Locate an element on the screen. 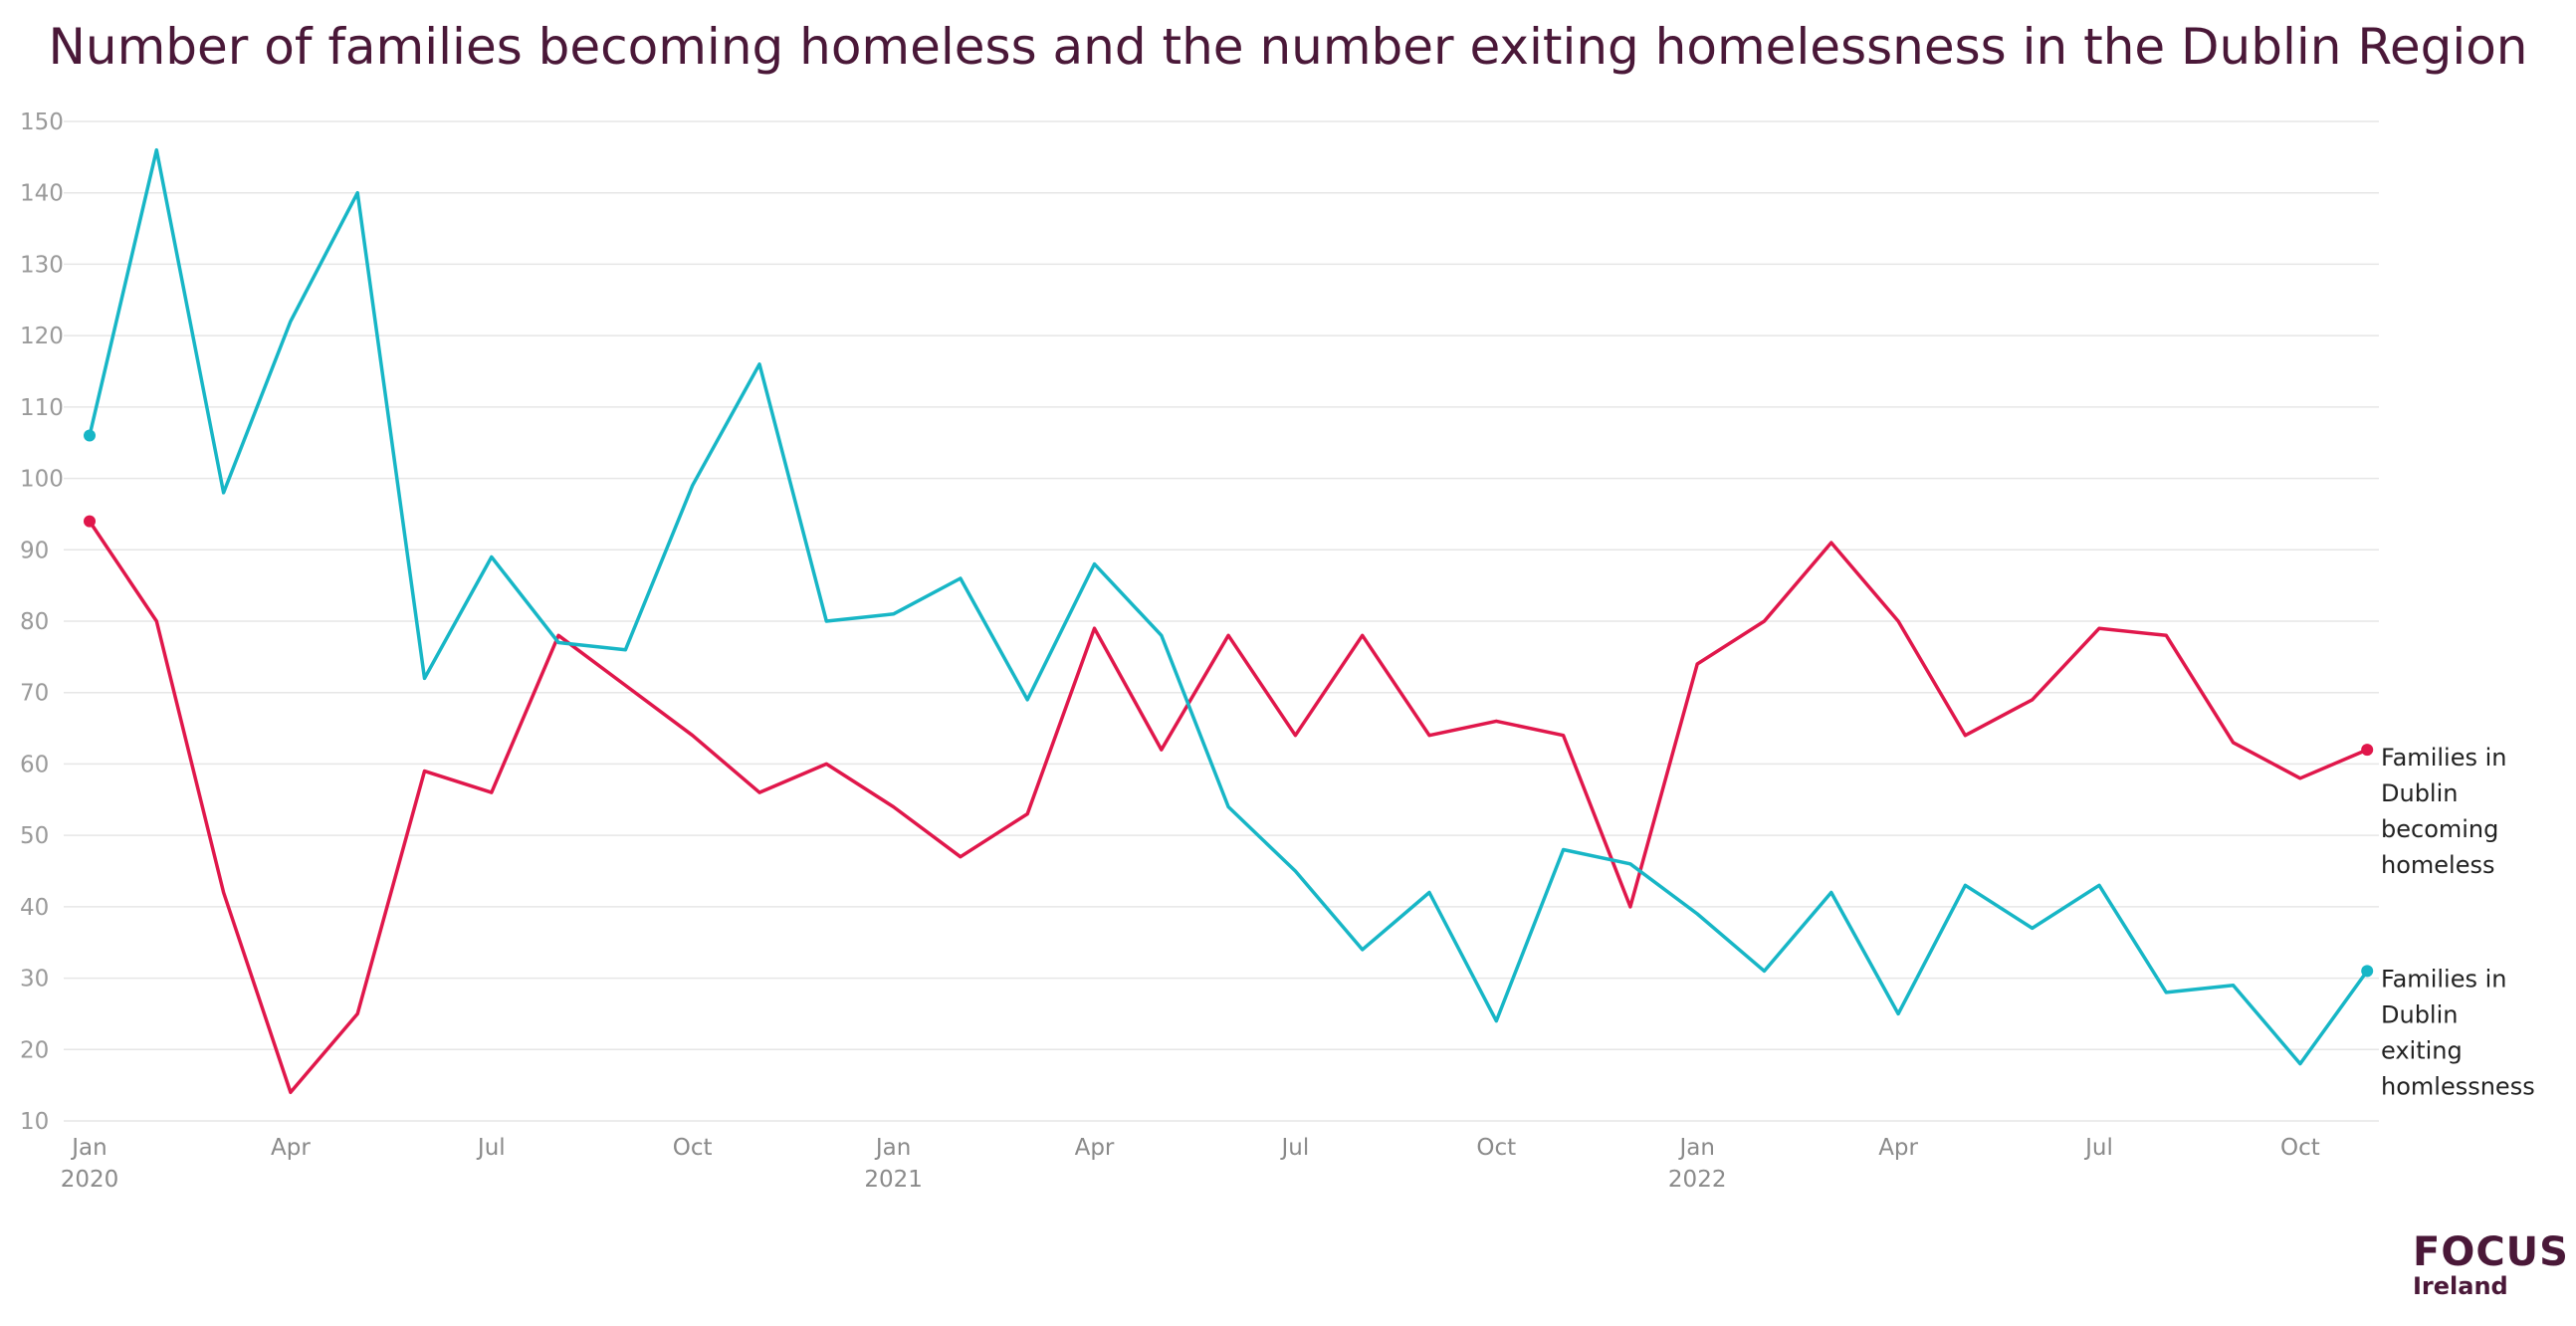 The width and height of the screenshot is (2576, 1326). y-tick-label: 40 is located at coordinates (34, 908).